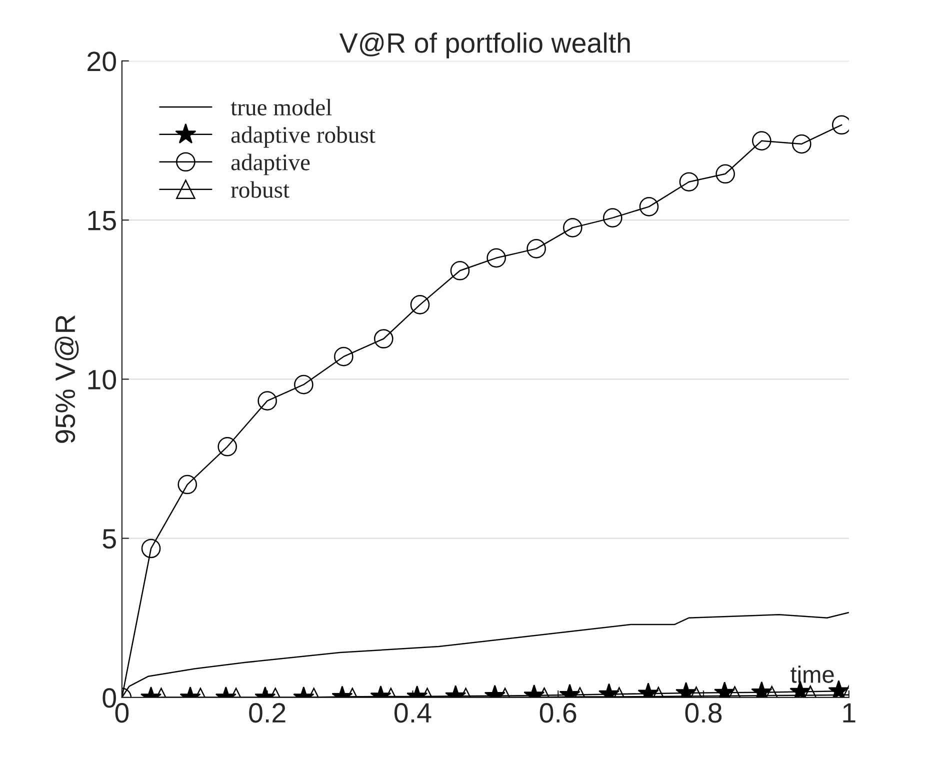 Image resolution: width=938 pixels, height=781 pixels. What do you see at coordinates (109, 539) in the screenshot?
I see `y-tick-label: 5` at bounding box center [109, 539].